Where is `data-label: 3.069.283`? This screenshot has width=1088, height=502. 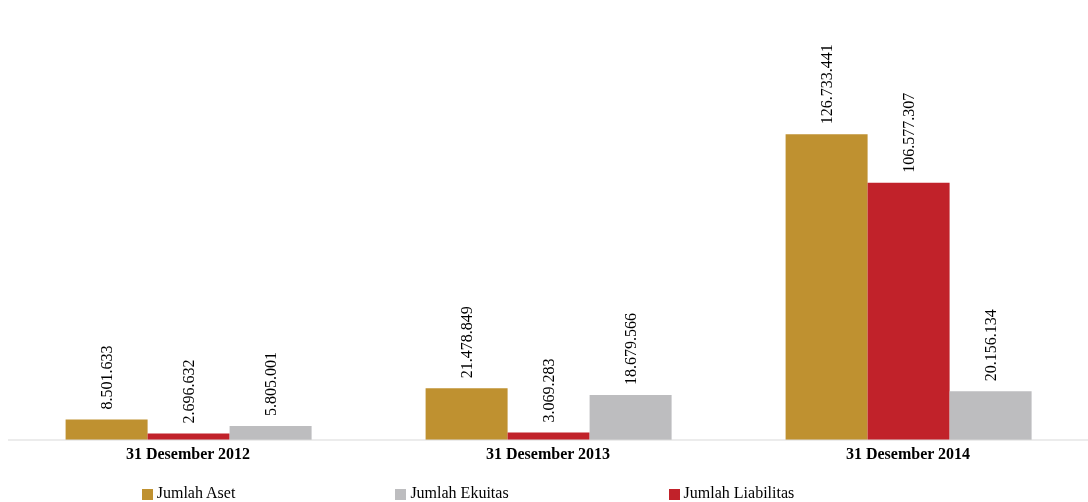 data-label: 3.069.283 is located at coordinates (549, 390).